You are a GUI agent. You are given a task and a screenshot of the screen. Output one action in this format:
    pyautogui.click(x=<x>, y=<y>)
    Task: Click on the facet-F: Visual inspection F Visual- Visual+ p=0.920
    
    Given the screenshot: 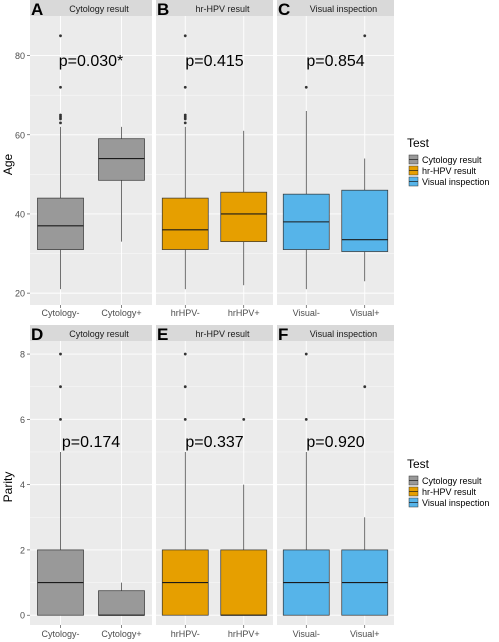 What is the action you would take?
    pyautogui.click(x=335, y=482)
    